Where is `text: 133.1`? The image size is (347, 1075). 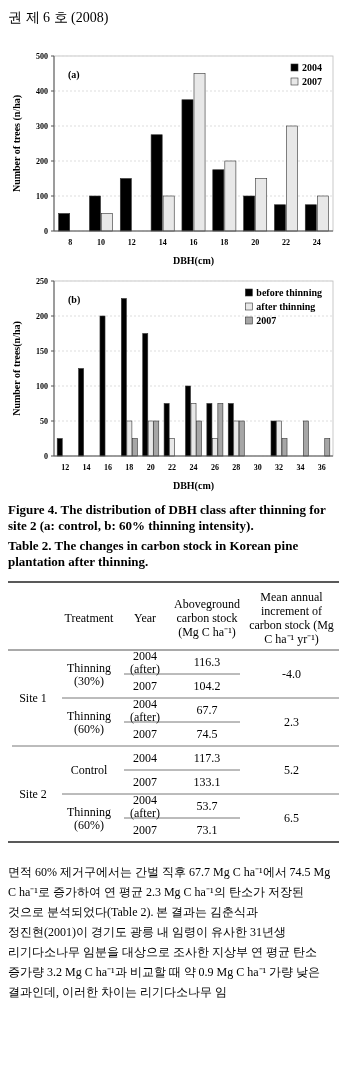 text: 133.1 is located at coordinates (207, 782).